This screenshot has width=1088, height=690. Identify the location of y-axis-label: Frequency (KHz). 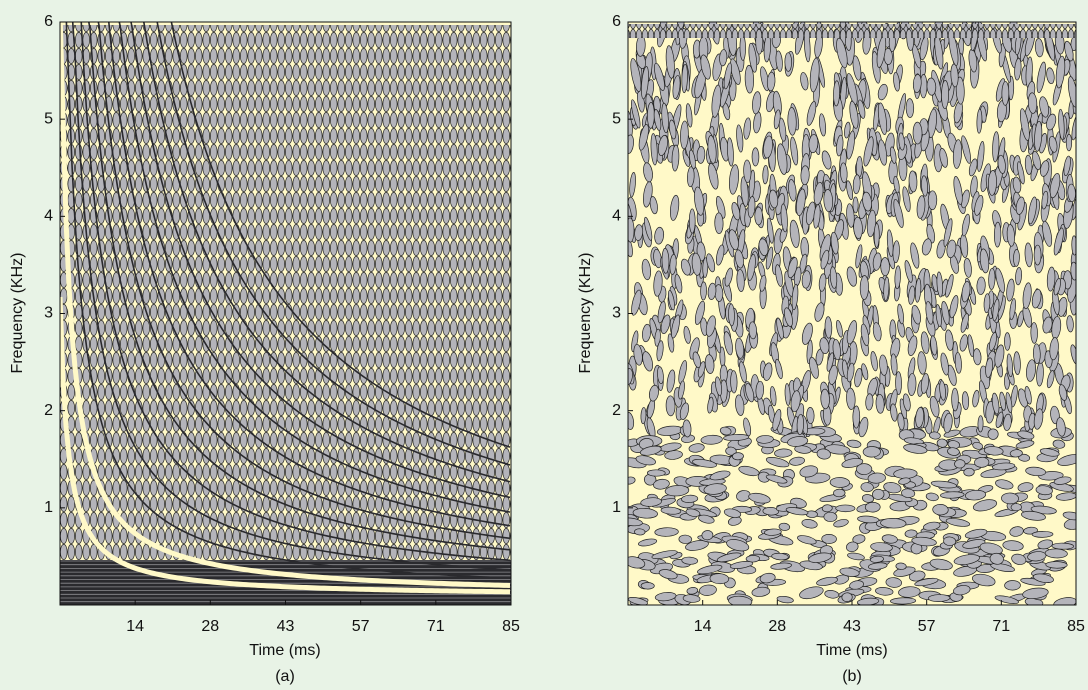
(17, 313).